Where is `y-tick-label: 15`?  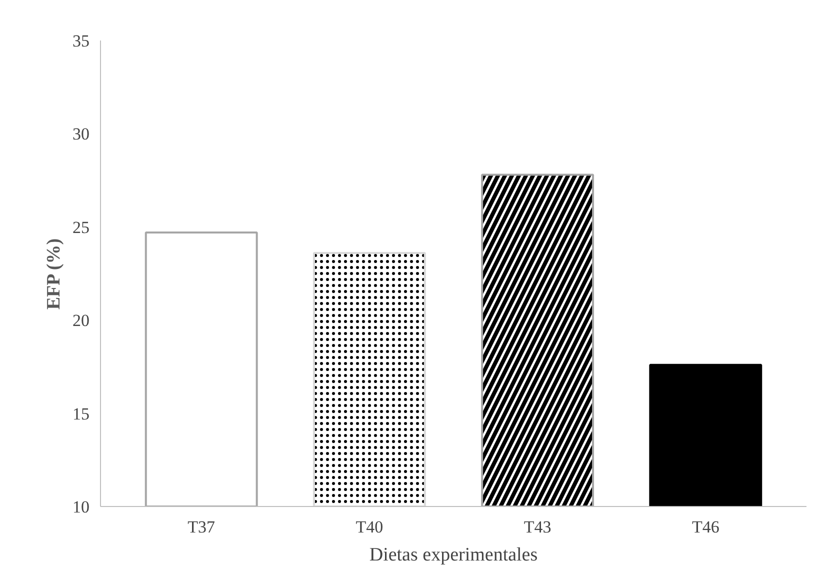
y-tick-label: 15 is located at coordinates (81, 414).